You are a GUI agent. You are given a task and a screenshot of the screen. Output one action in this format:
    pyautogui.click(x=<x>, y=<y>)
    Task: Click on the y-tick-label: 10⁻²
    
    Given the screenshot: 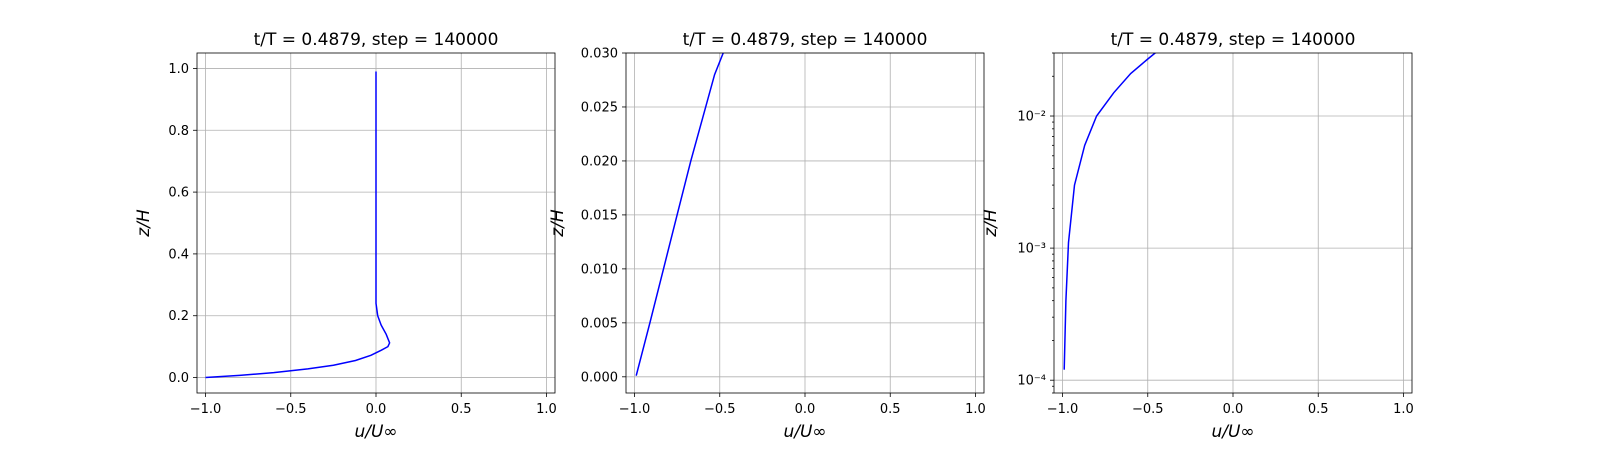 What is the action you would take?
    pyautogui.click(x=1031, y=117)
    